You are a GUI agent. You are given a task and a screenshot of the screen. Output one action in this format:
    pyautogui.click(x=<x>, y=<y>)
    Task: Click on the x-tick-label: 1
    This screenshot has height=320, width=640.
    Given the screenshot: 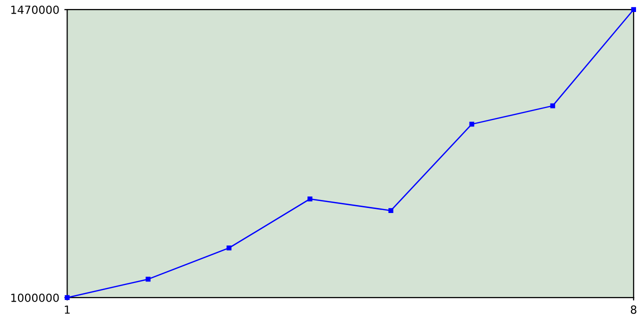 What is the action you would take?
    pyautogui.click(x=67, y=310)
    